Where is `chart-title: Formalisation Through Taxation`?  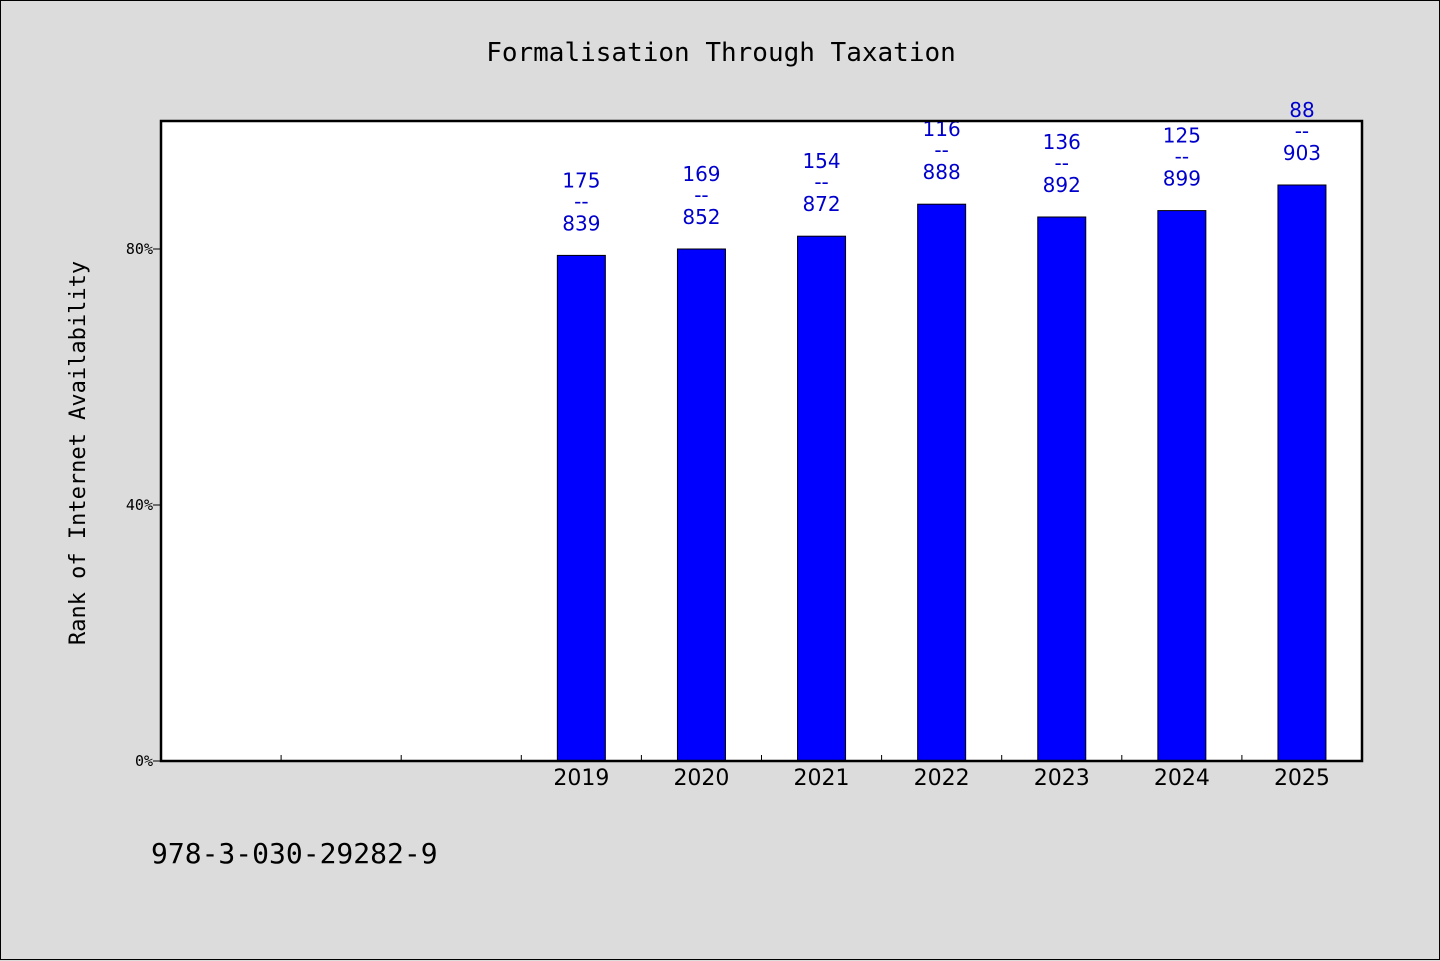 chart-title: Formalisation Through Taxation is located at coordinates (721, 53).